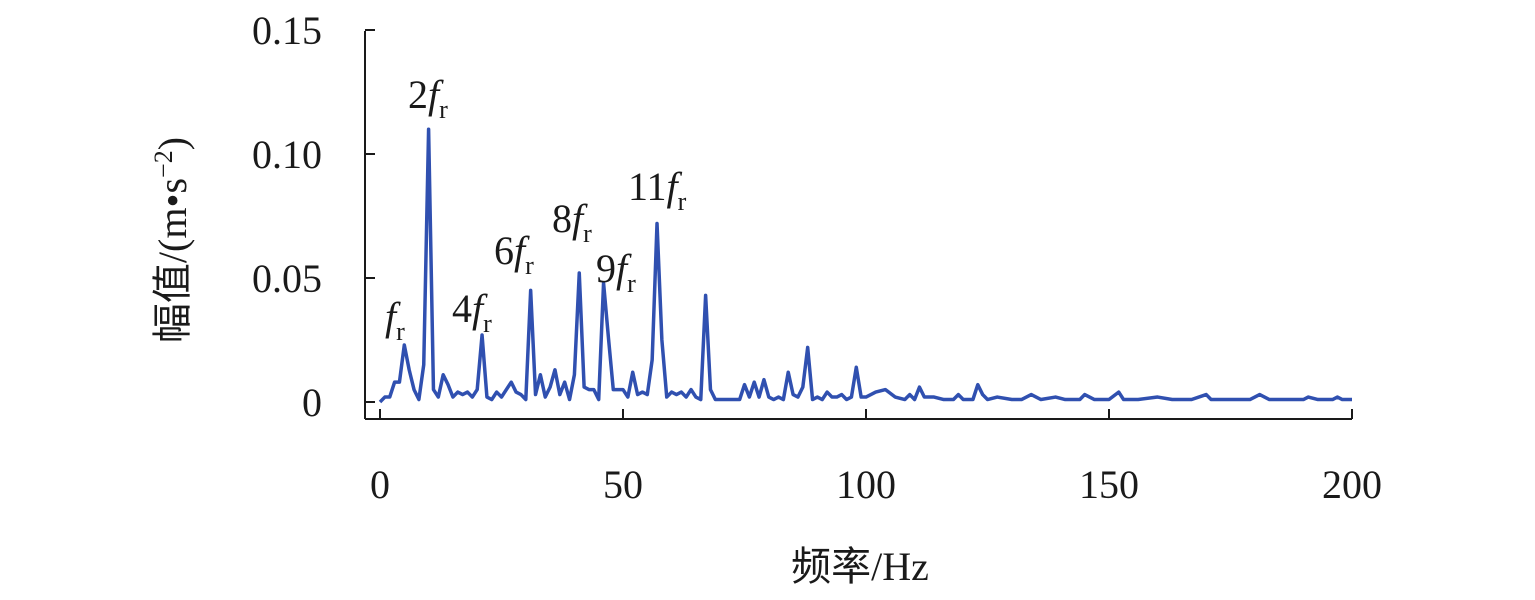 The width and height of the screenshot is (1535, 600). Describe the element at coordinates (1109, 484) in the screenshot. I see `x-tick-label: 150` at that location.